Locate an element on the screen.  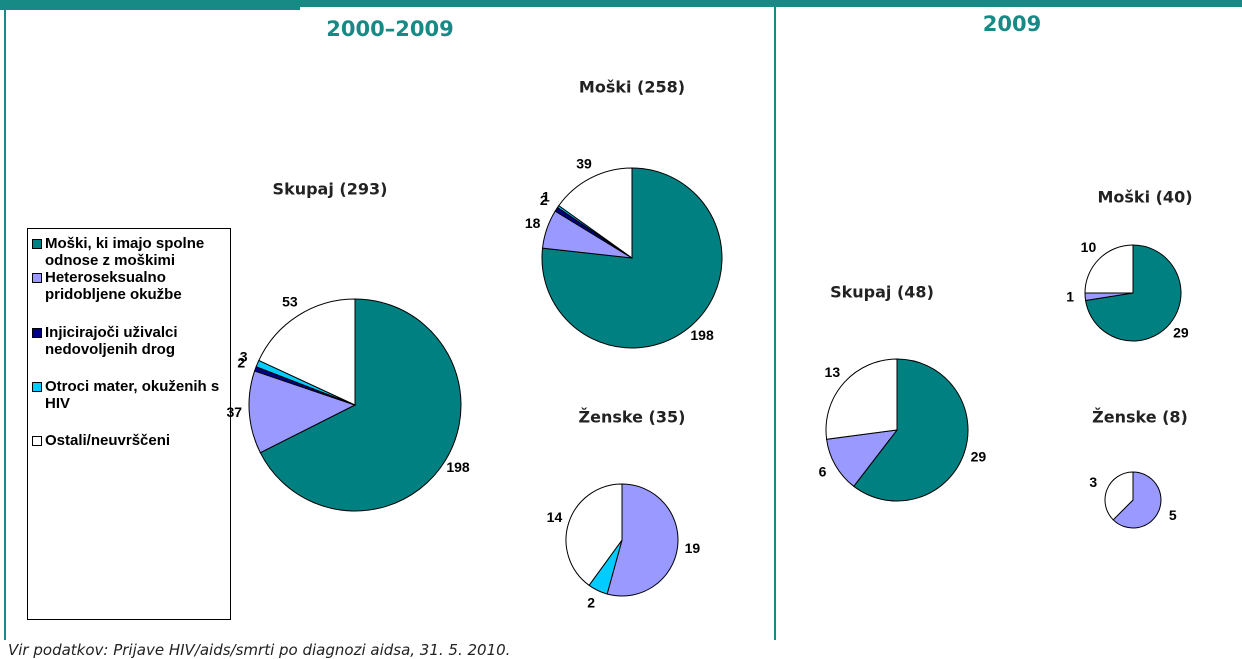
data-label: 6 is located at coordinates (823, 472).